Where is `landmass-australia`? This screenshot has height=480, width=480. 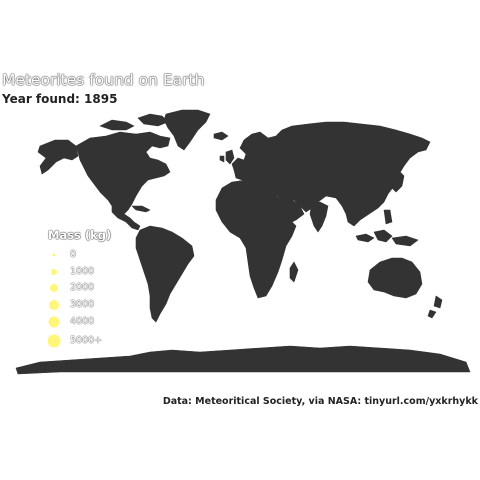
landmass-australia is located at coordinates (395, 278).